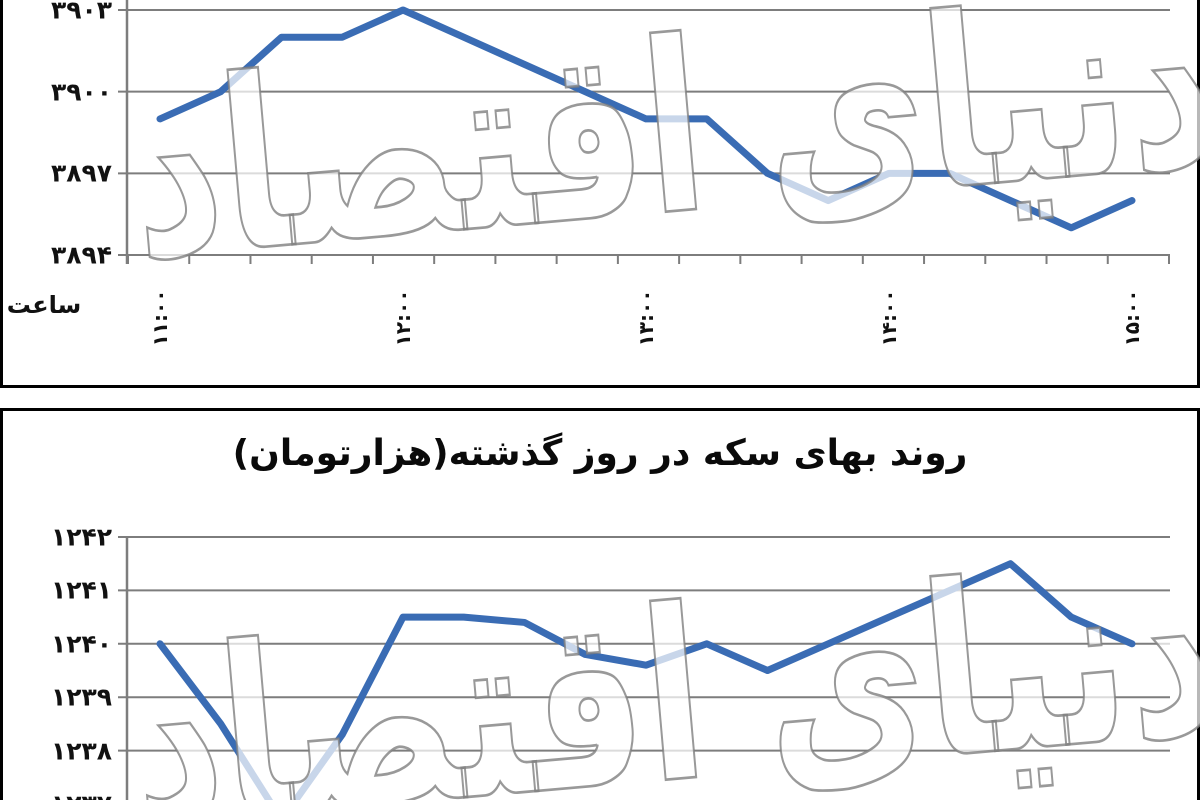 Image resolution: width=1200 pixels, height=800 pixels. I want to click on top-y-axis-label: ۳۸۹۷, so click(81, 173).